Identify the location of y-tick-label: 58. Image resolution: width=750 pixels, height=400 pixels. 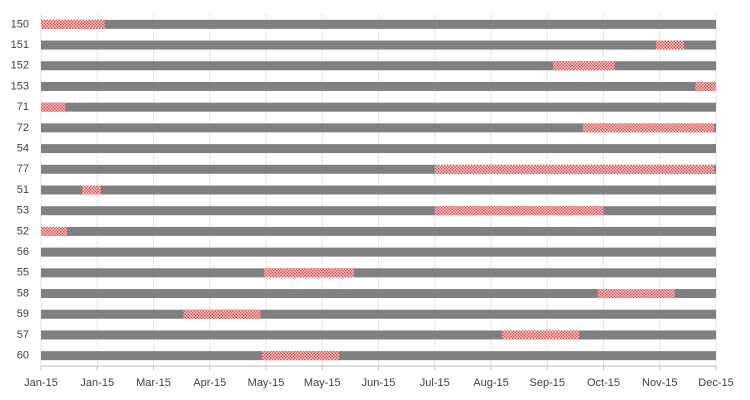
(23, 293).